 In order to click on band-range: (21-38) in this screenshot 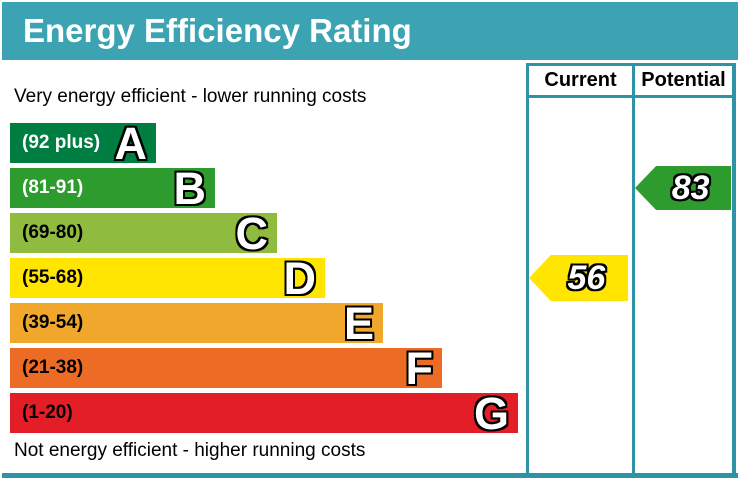, I will do `click(53, 367)`.